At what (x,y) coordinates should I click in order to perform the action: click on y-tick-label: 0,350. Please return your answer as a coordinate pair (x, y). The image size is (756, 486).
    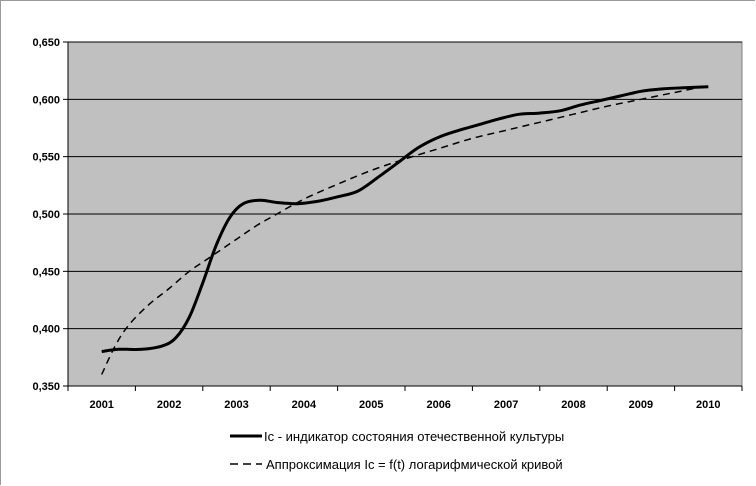
    Looking at the image, I should click on (46, 387).